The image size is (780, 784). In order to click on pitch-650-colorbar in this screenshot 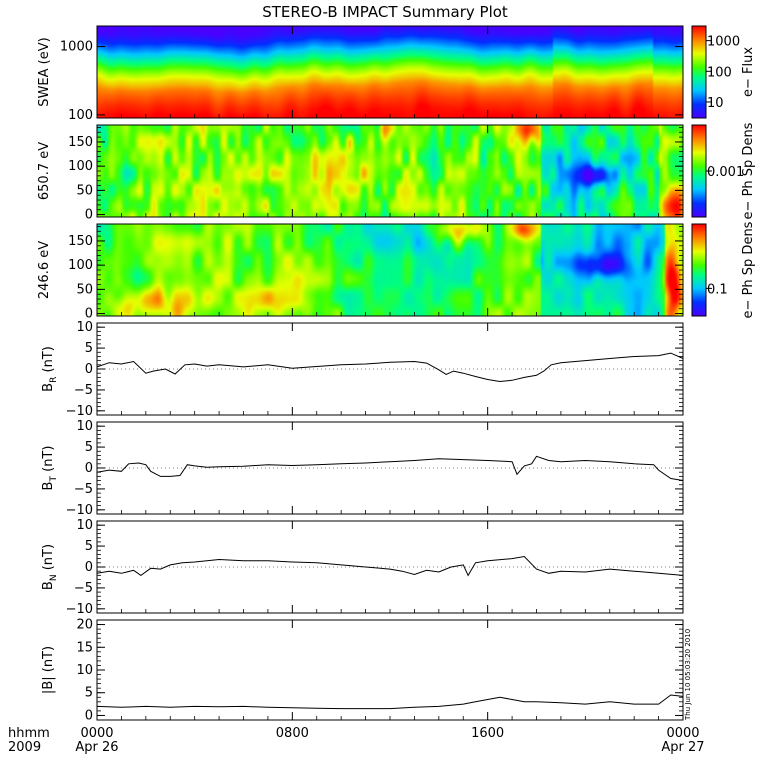, I will do `click(699, 171)`.